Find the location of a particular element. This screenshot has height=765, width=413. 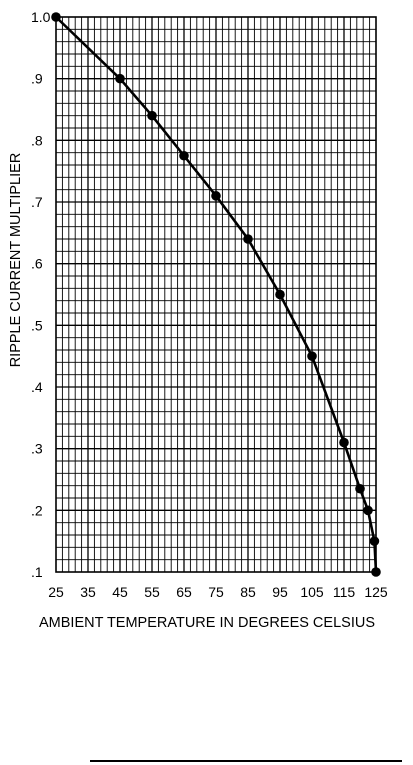

x-axis-title: AMBIENT TEMPERATURE IN DEGREES CELSIUS is located at coordinates (207, 623).